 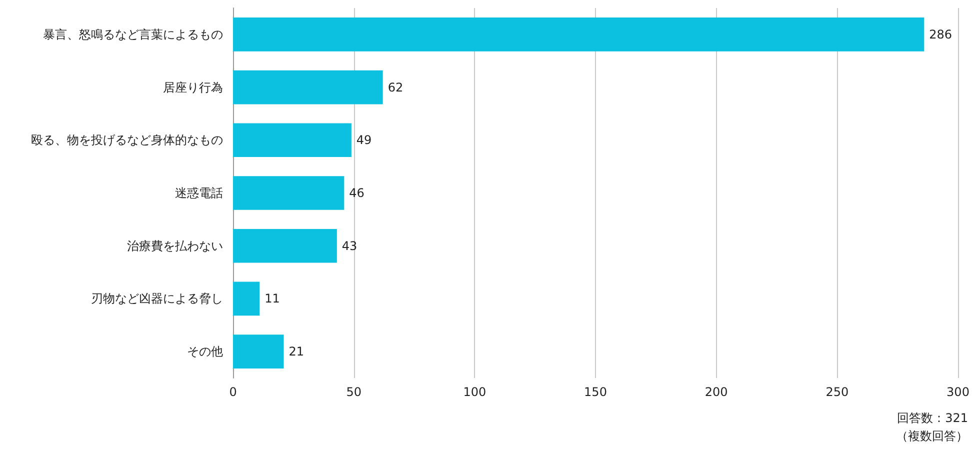 I want to click on y-tick-label: その他, so click(x=205, y=351).